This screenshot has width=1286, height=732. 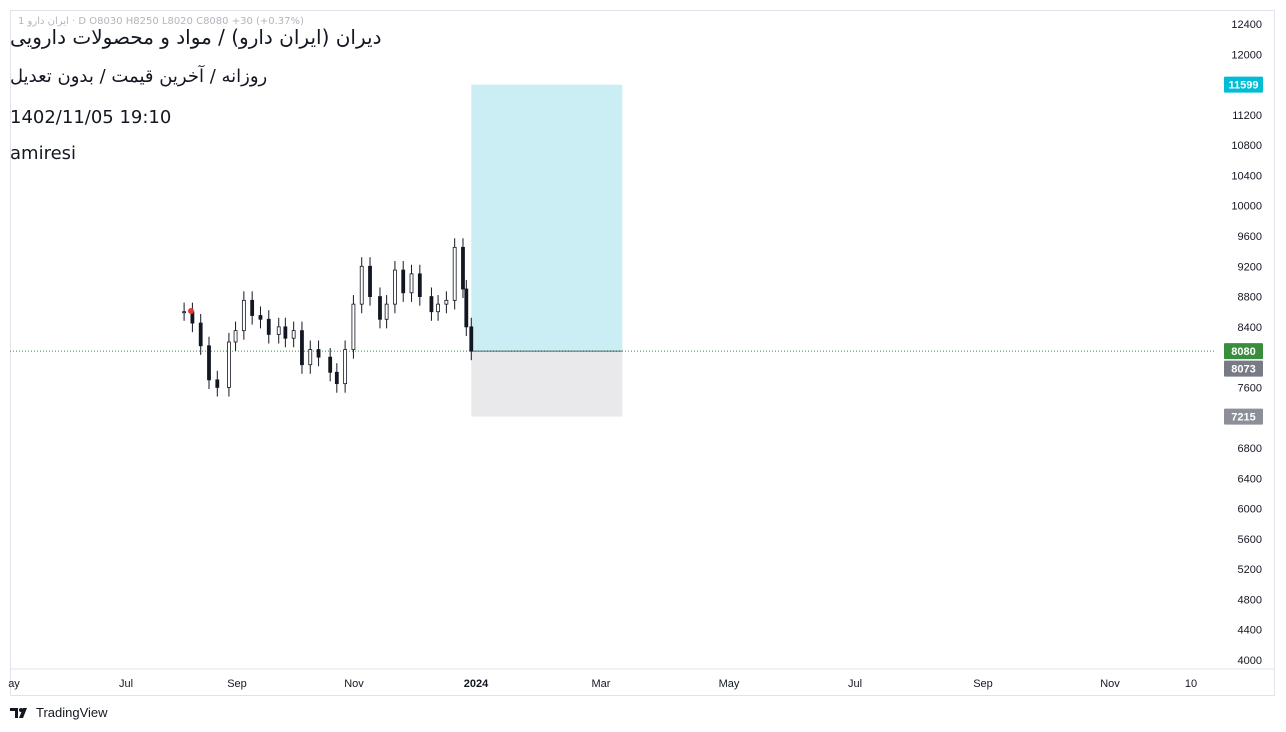 I want to click on dividend-marker, so click(x=191, y=311).